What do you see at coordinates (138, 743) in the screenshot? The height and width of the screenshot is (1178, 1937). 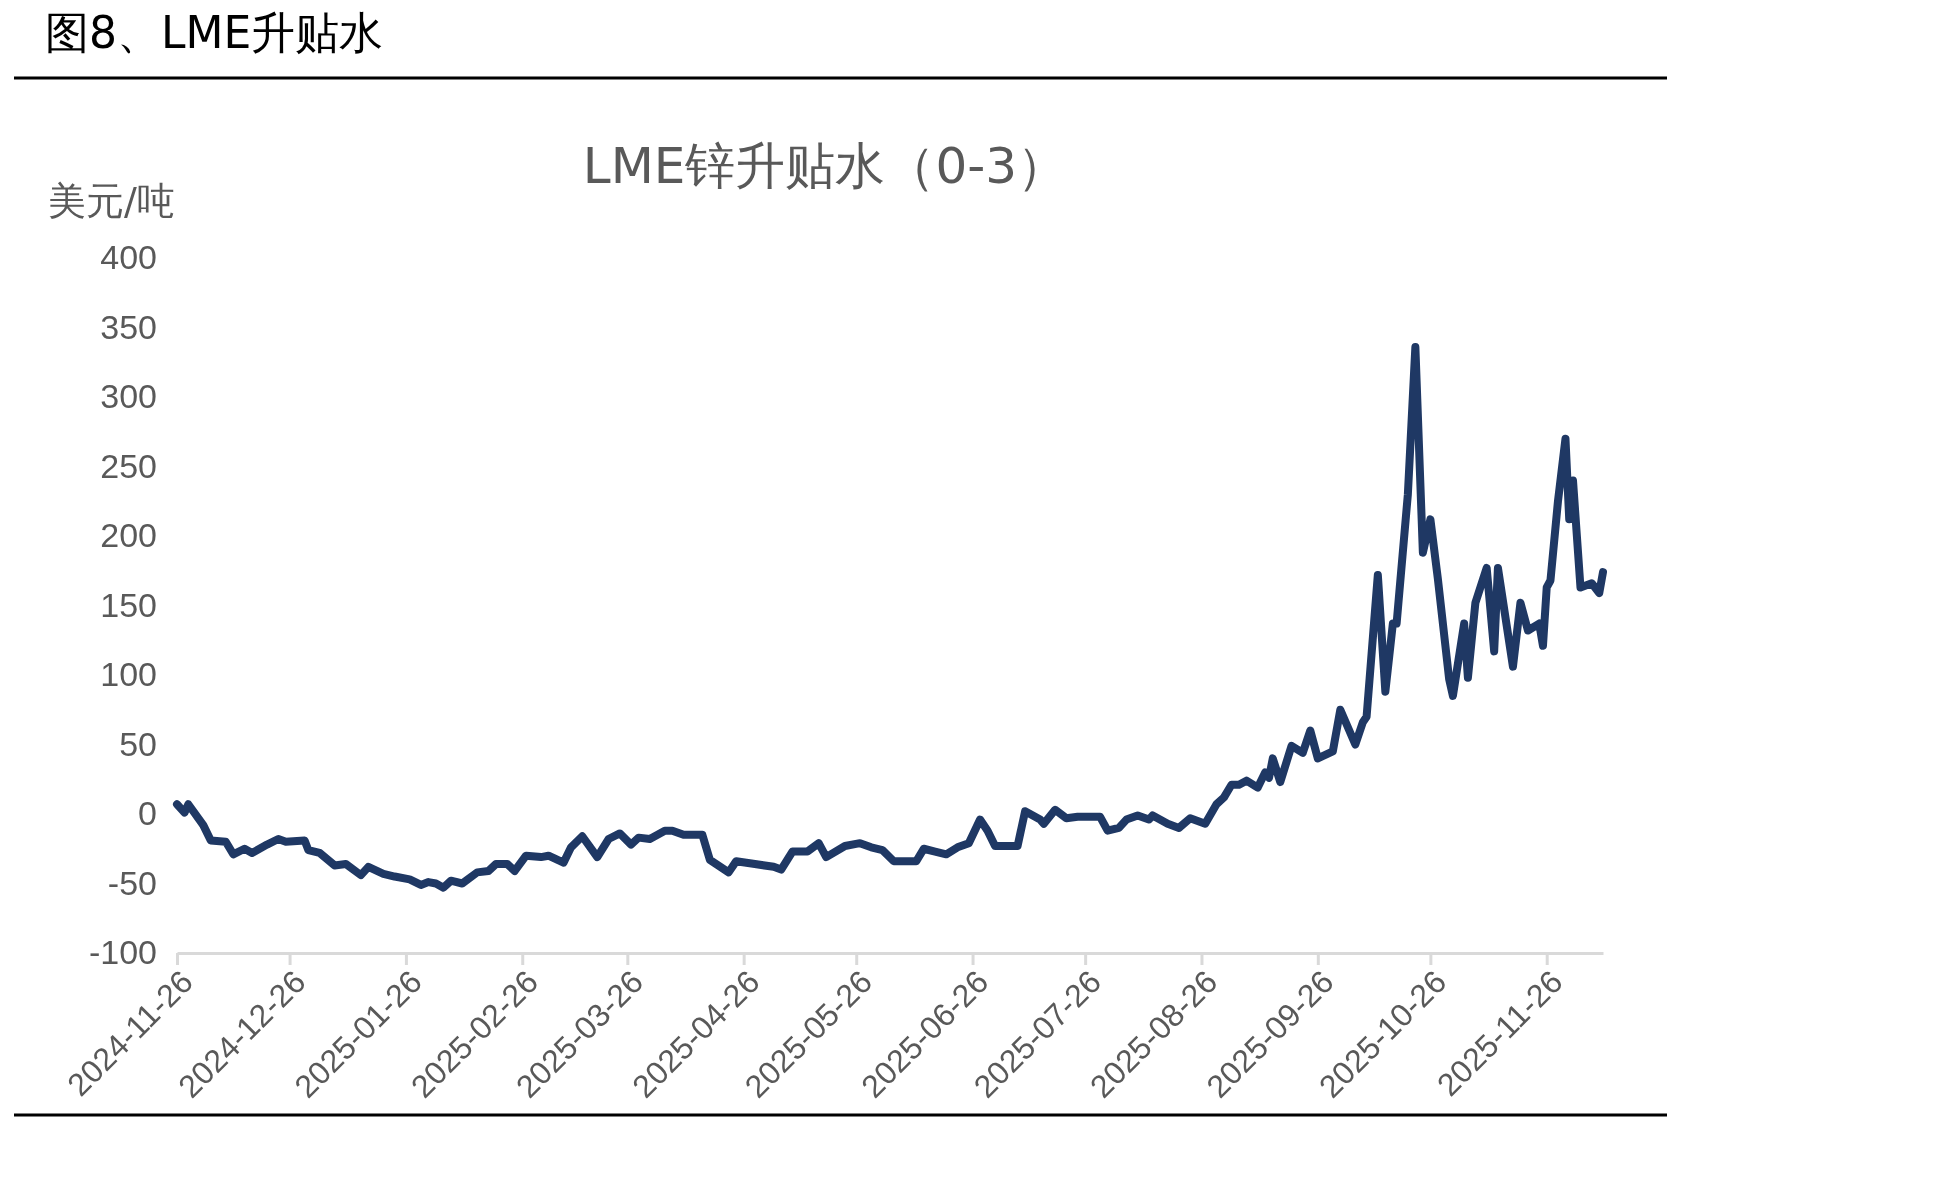 I see `y-tick-label: 50` at bounding box center [138, 743].